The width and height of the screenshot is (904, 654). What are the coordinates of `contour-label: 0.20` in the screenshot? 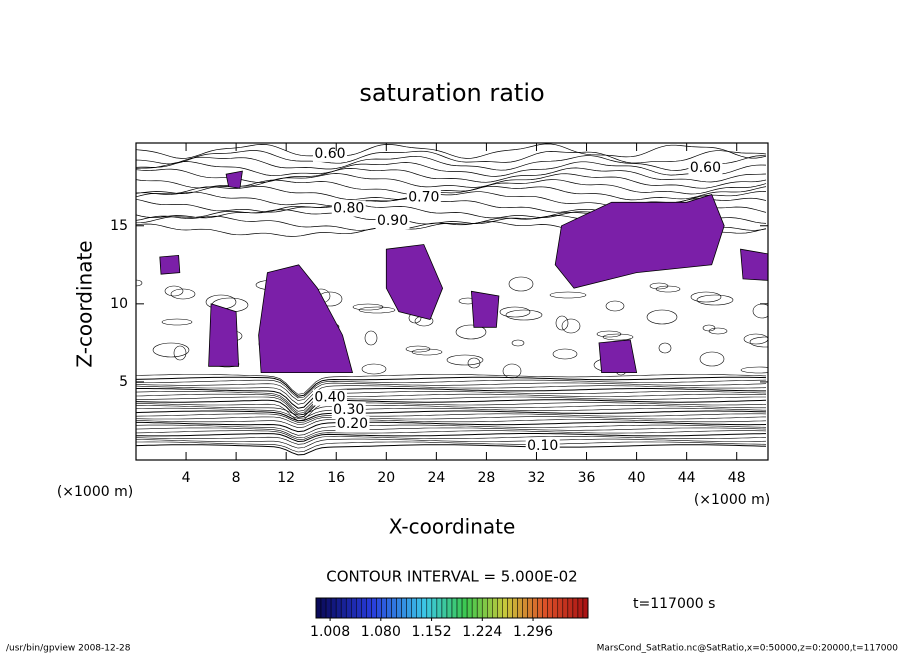 It's located at (352, 424).